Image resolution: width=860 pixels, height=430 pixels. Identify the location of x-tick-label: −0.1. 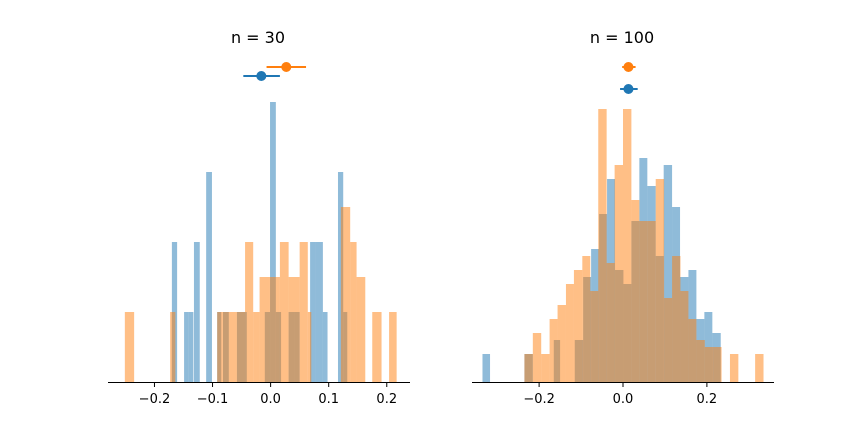
(213, 399).